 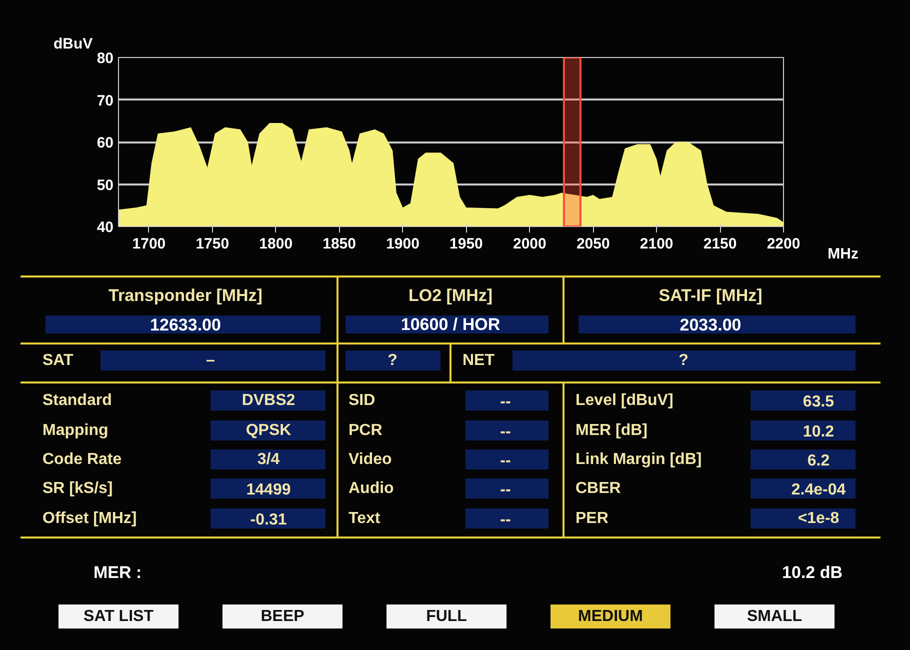 I want to click on x-tick-label: 1900, so click(x=403, y=244).